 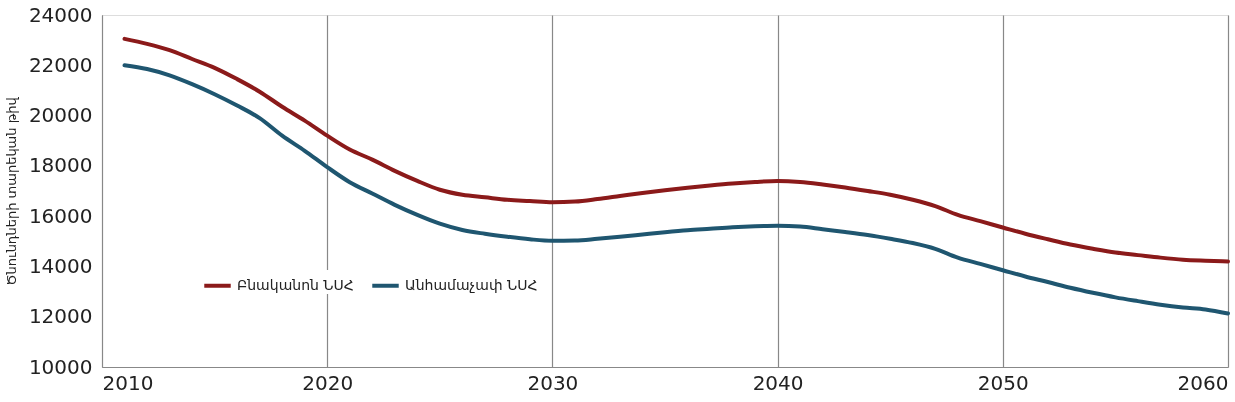 I want to click on y-tick-label: 20000, so click(x=60, y=115).